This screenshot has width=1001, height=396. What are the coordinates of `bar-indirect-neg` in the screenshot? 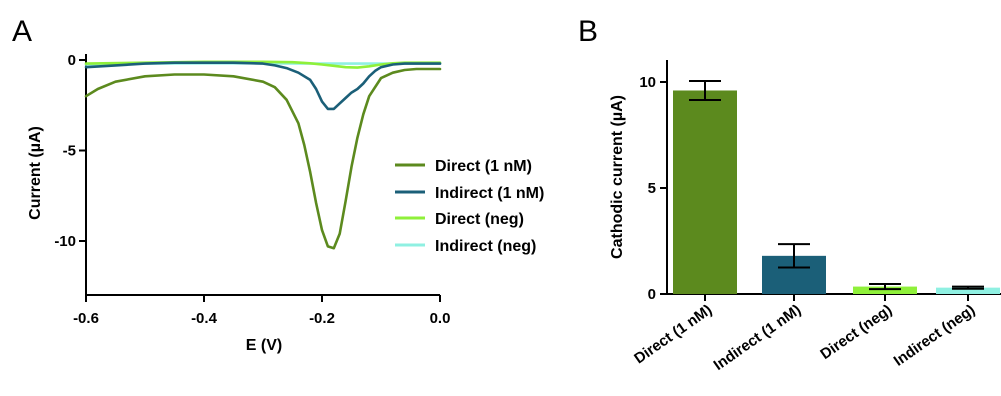 It's located at (968, 290).